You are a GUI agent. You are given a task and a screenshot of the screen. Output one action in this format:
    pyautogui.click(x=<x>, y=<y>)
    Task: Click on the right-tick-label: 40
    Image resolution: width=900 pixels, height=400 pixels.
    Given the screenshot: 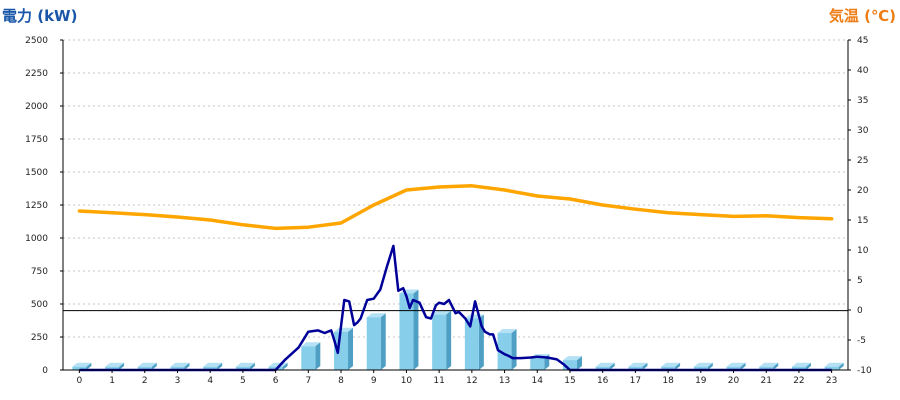 What is the action you would take?
    pyautogui.click(x=863, y=71)
    